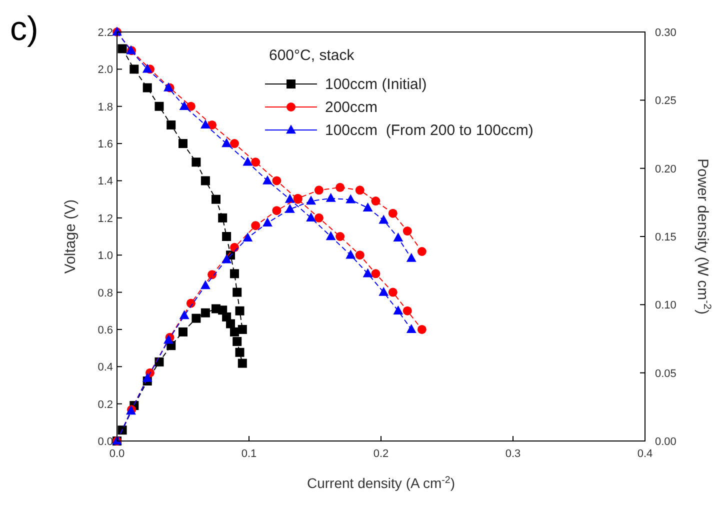 This screenshot has height=507, width=720. What do you see at coordinates (665, 33) in the screenshot?
I see `y2-tick-label: 0.30` at bounding box center [665, 33].